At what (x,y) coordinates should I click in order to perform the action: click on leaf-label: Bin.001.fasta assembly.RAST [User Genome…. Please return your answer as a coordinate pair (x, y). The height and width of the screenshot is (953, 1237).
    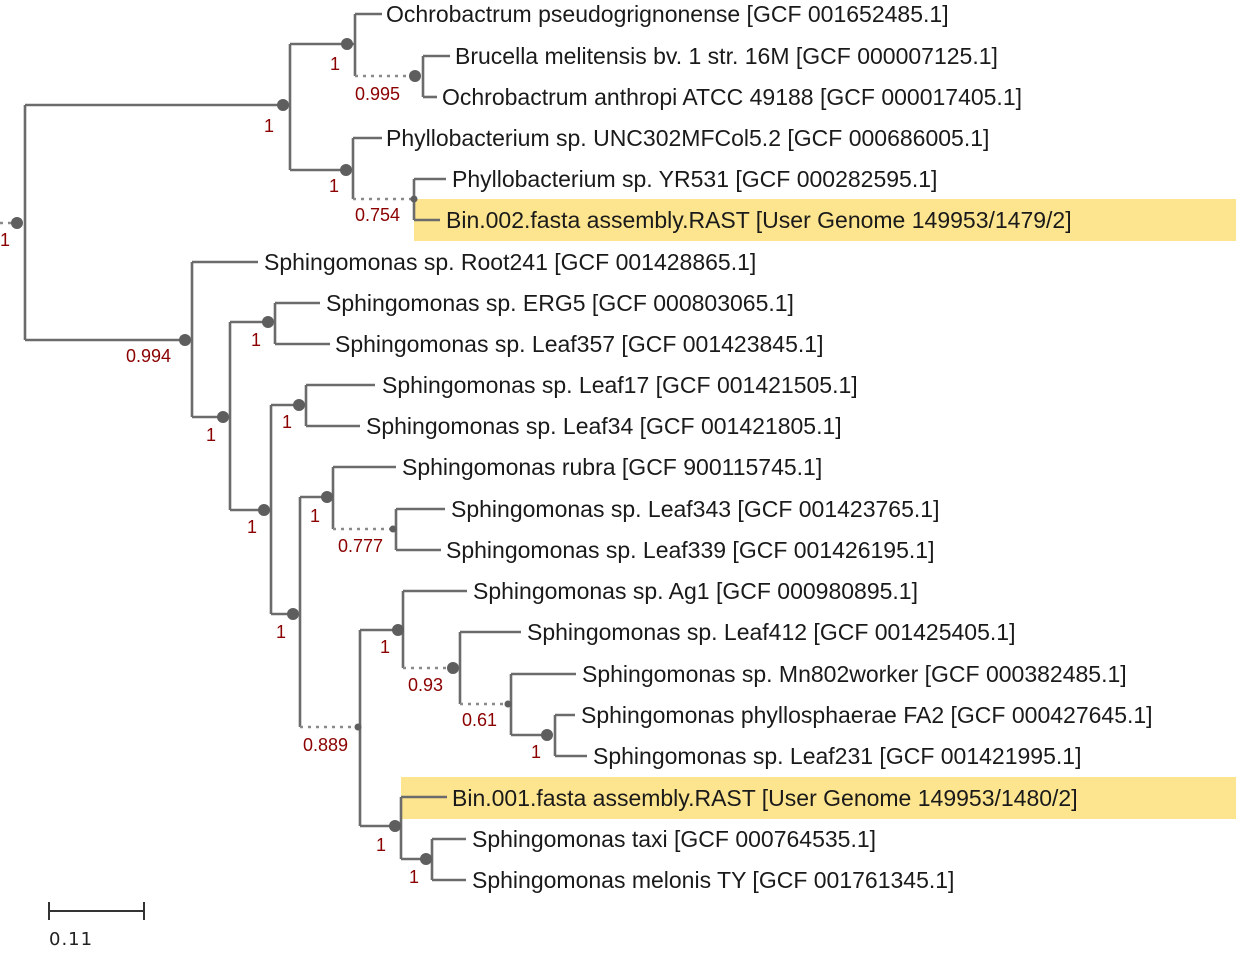
    Looking at the image, I should click on (765, 798).